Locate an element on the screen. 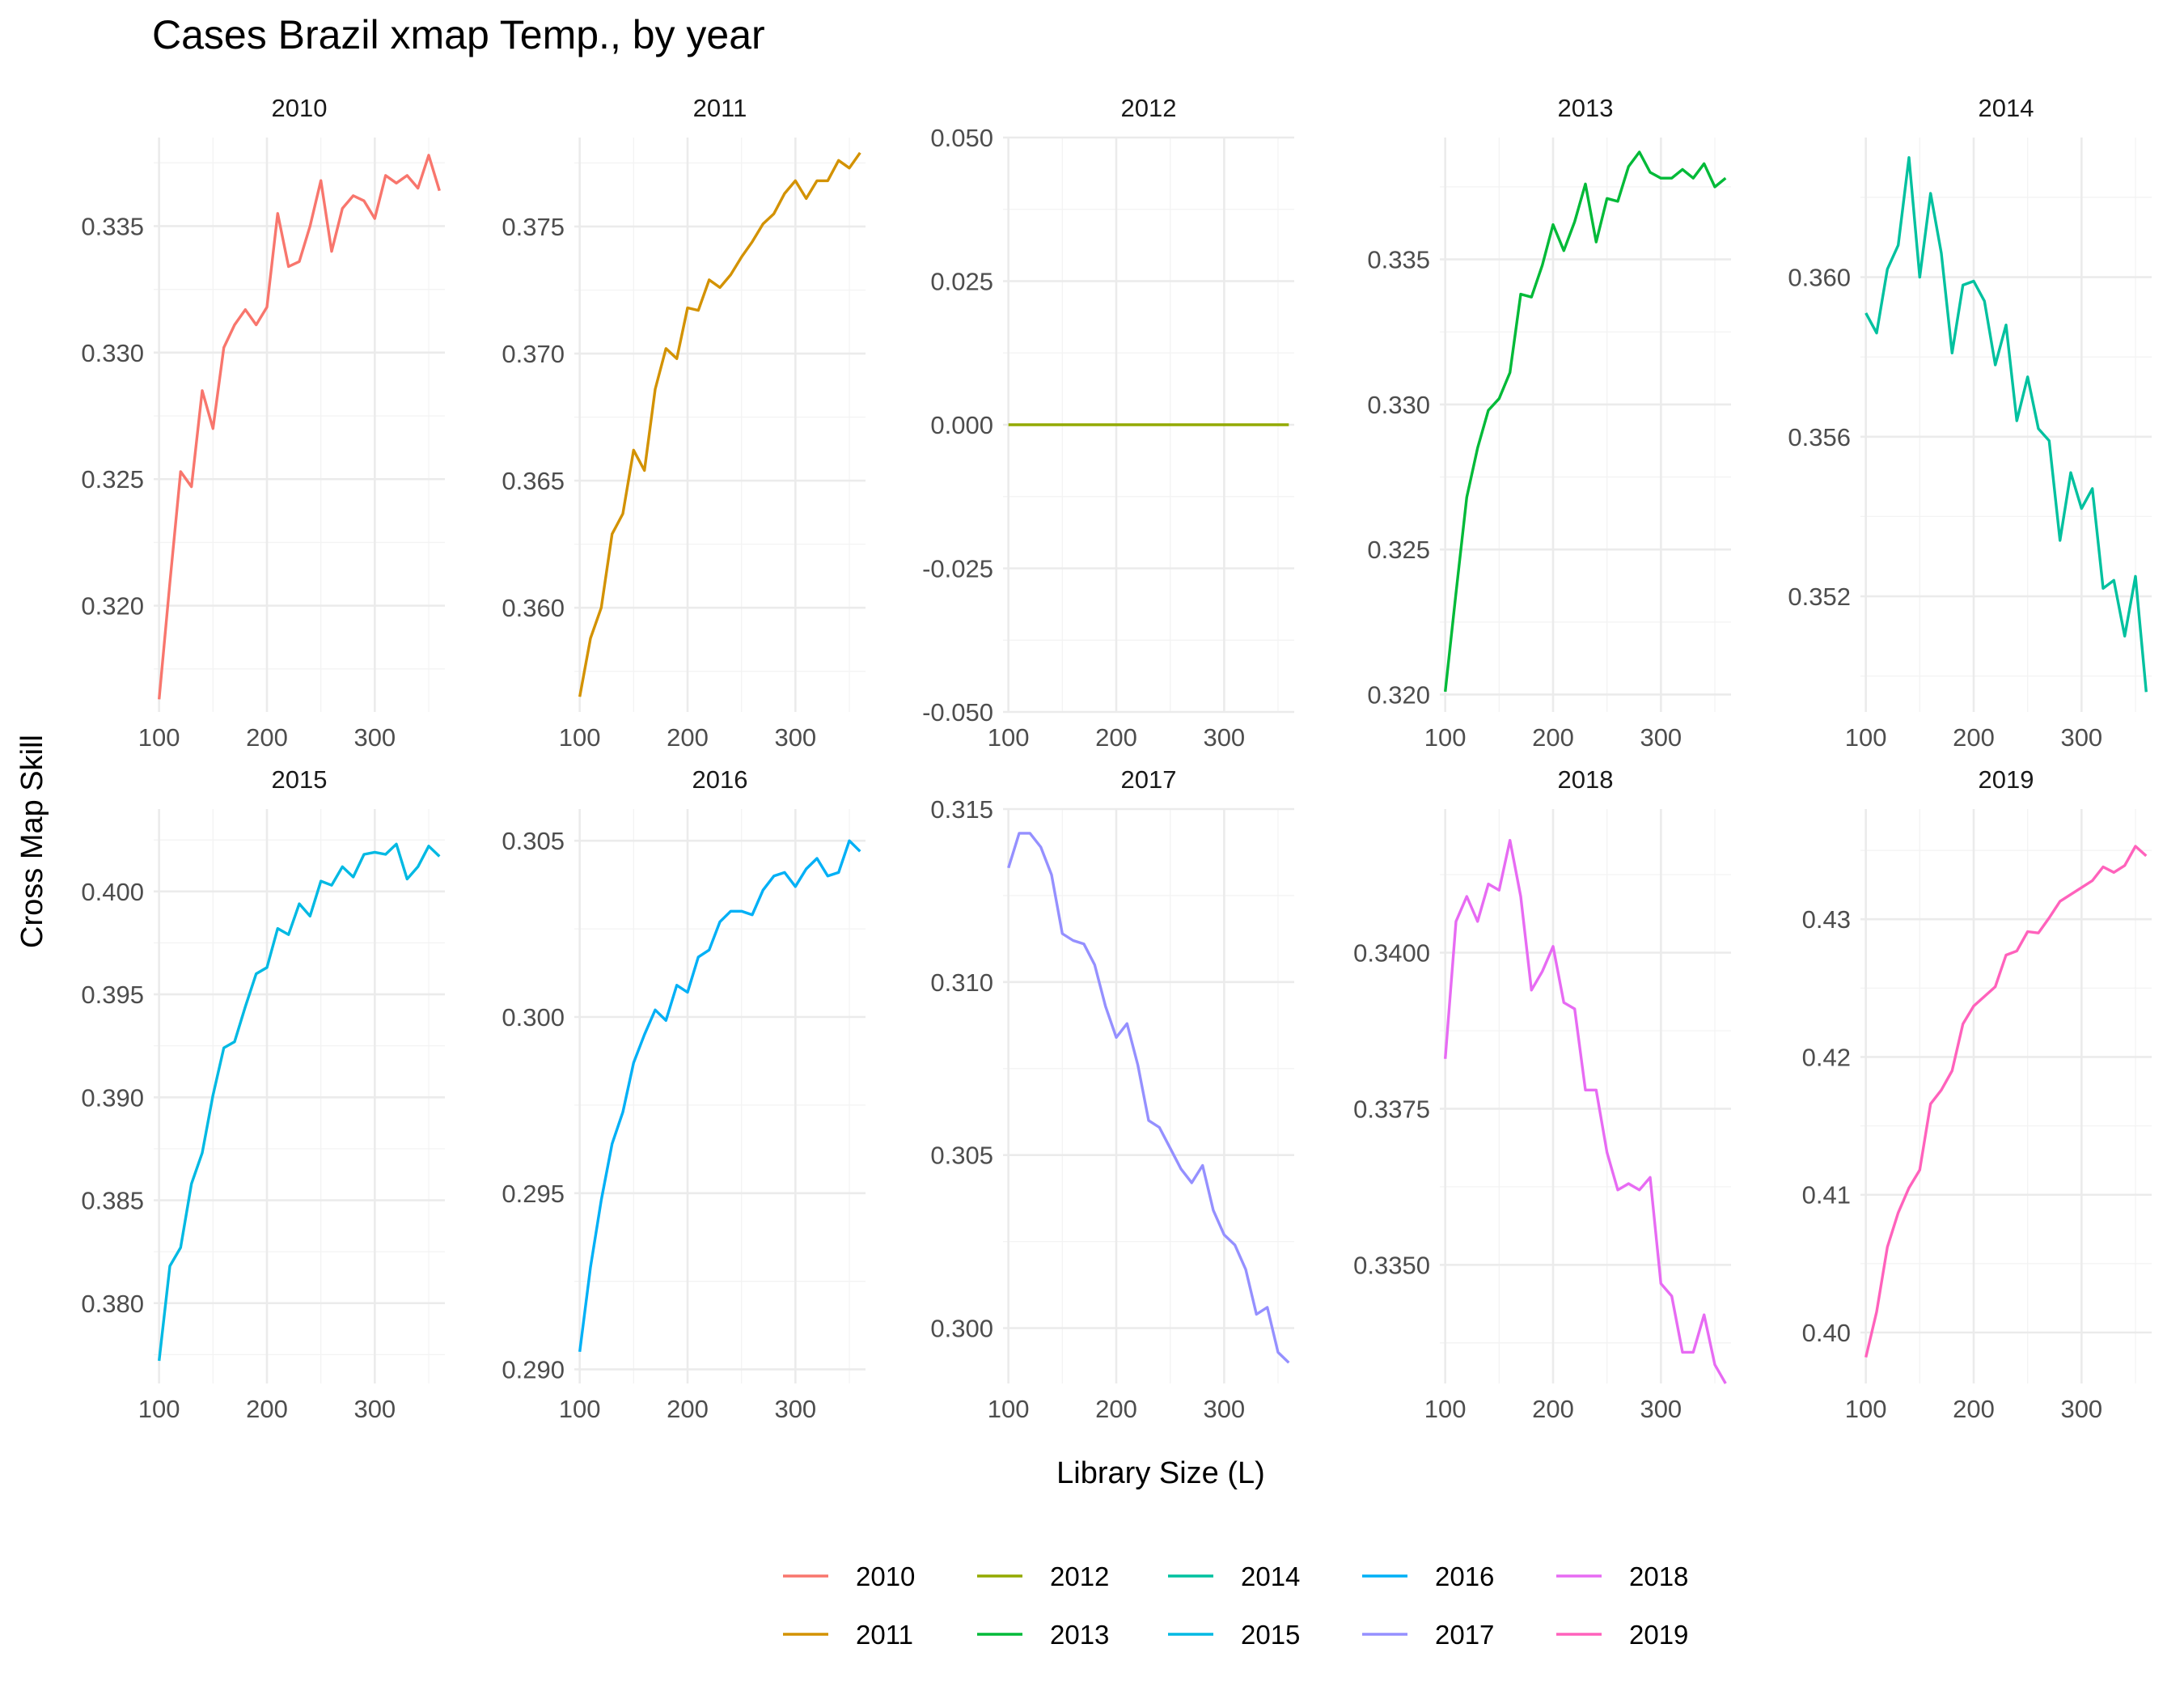  y-tick-label: 0.375 is located at coordinates (533, 227).